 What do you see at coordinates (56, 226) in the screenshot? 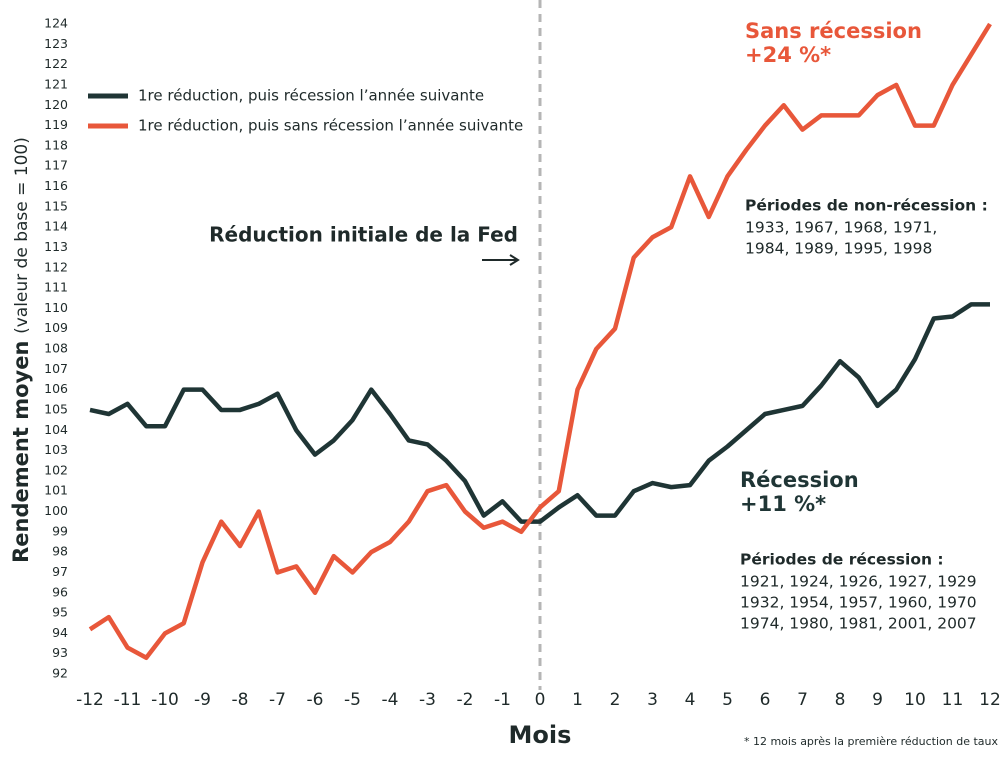
I see `y-tick-label: 114` at bounding box center [56, 226].